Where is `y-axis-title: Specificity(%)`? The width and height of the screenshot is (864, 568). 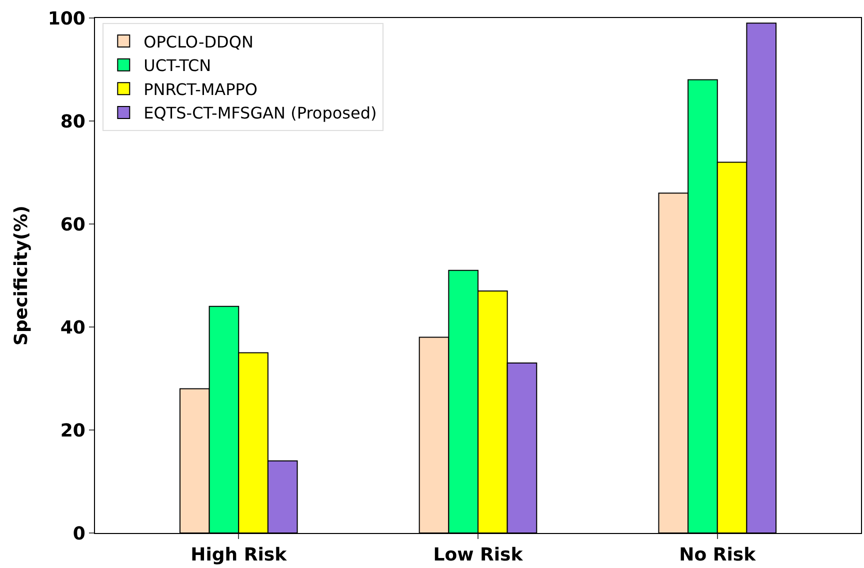 y-axis-title: Specificity(%) is located at coordinates (21, 276).